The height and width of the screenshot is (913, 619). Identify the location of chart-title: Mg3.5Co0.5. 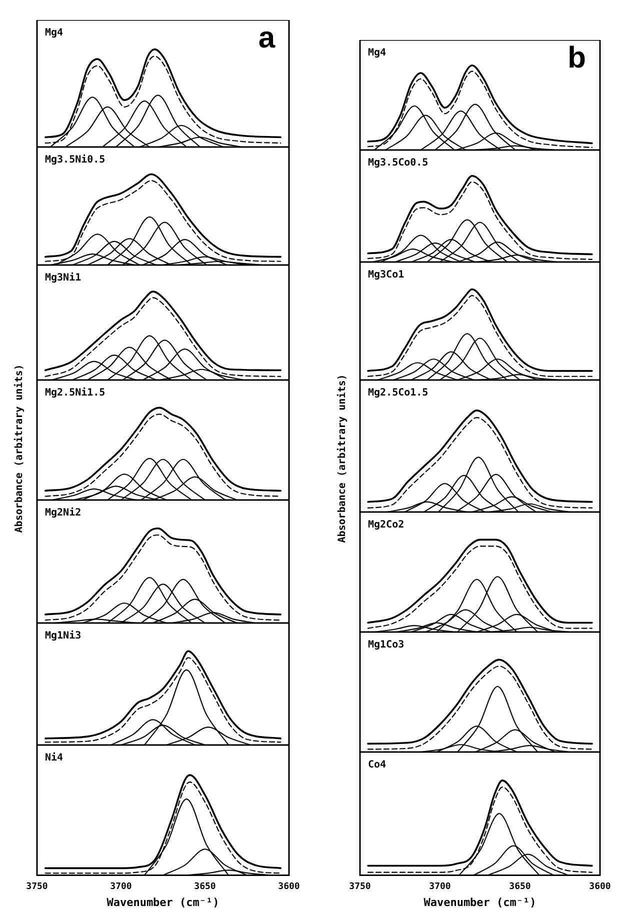
(398, 163).